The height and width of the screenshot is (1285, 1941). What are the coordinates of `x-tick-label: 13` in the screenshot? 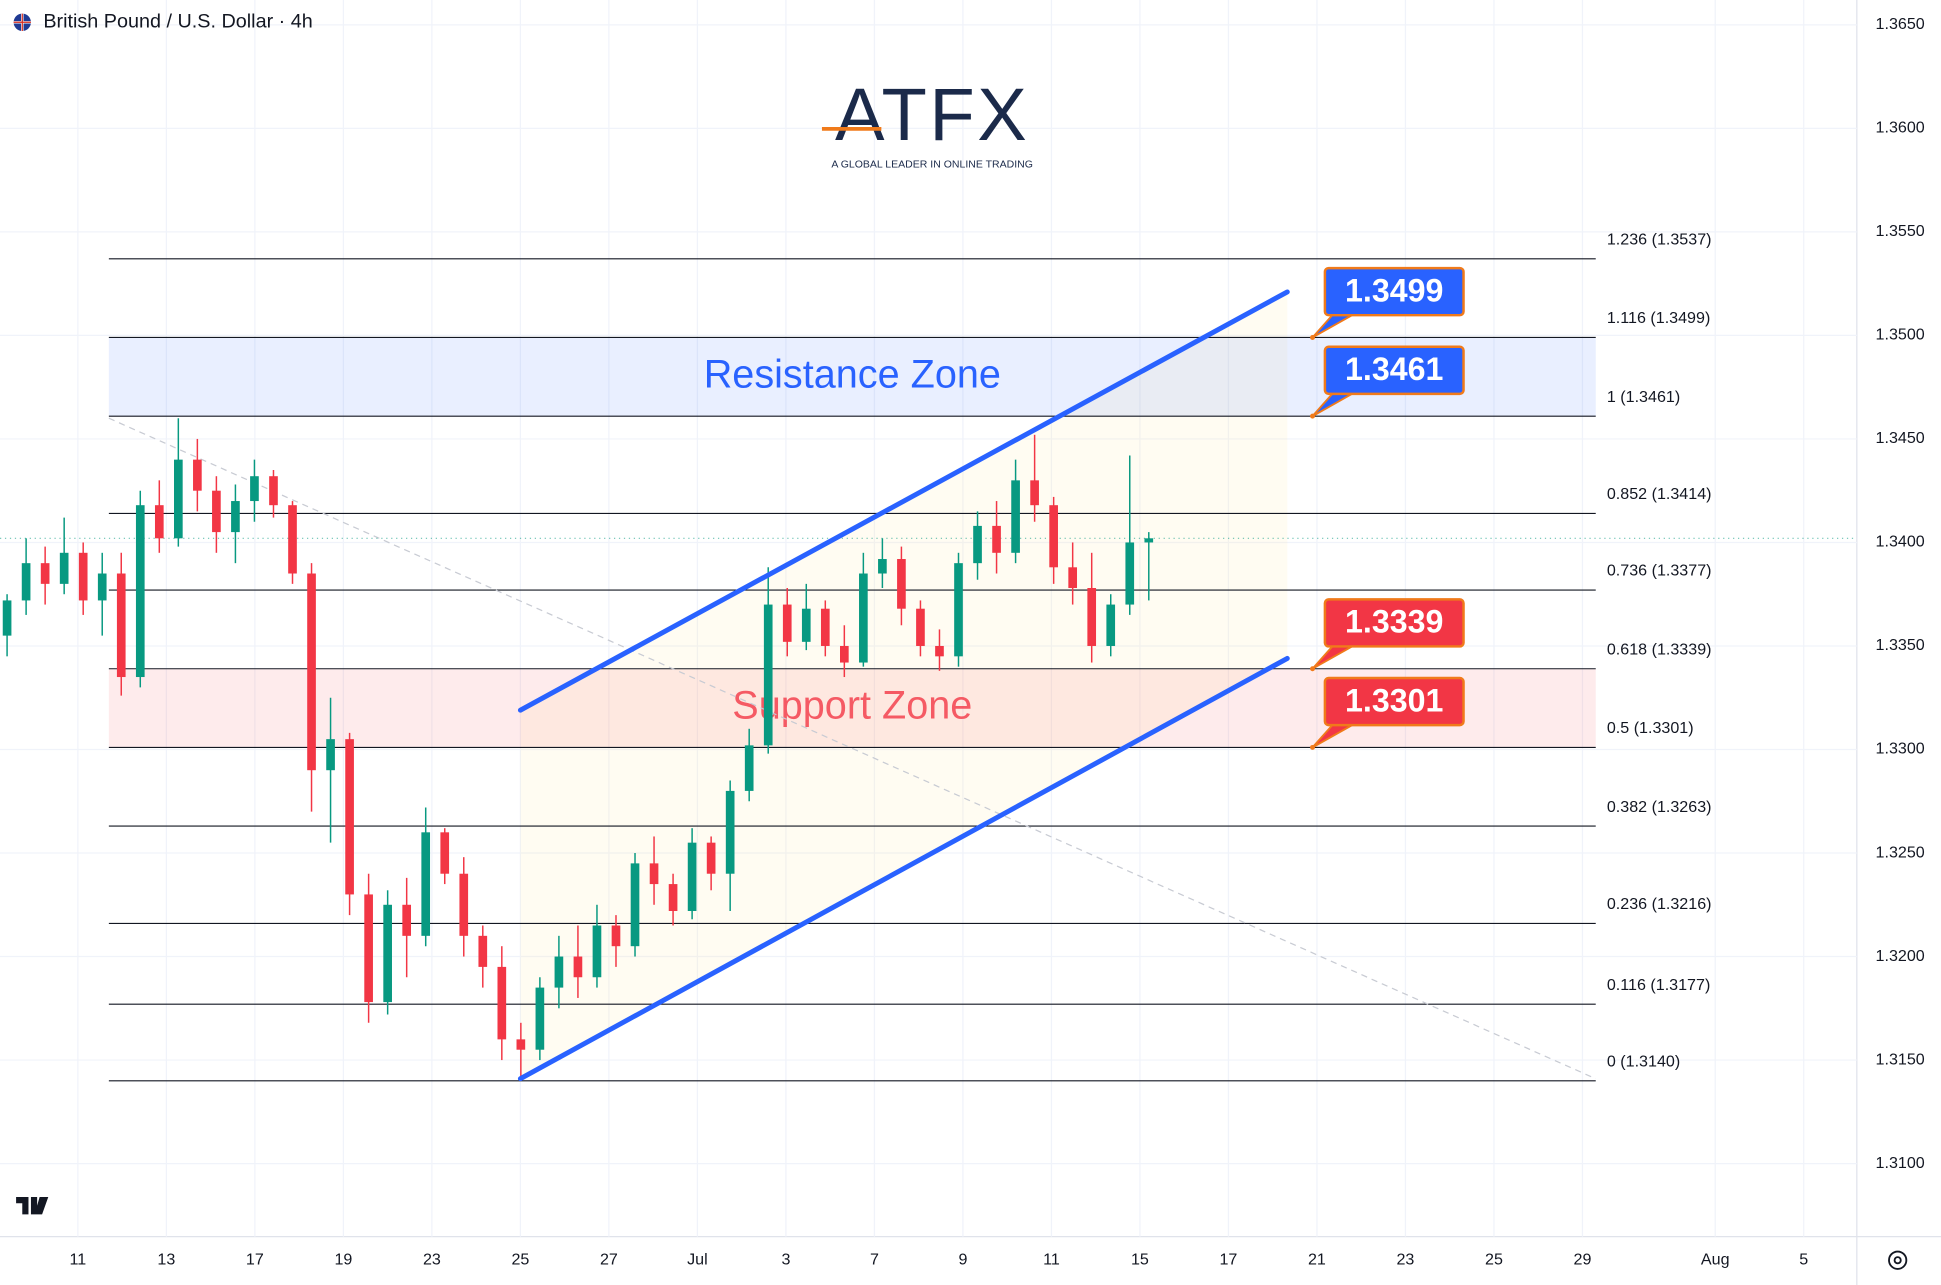 It's located at (166, 1259).